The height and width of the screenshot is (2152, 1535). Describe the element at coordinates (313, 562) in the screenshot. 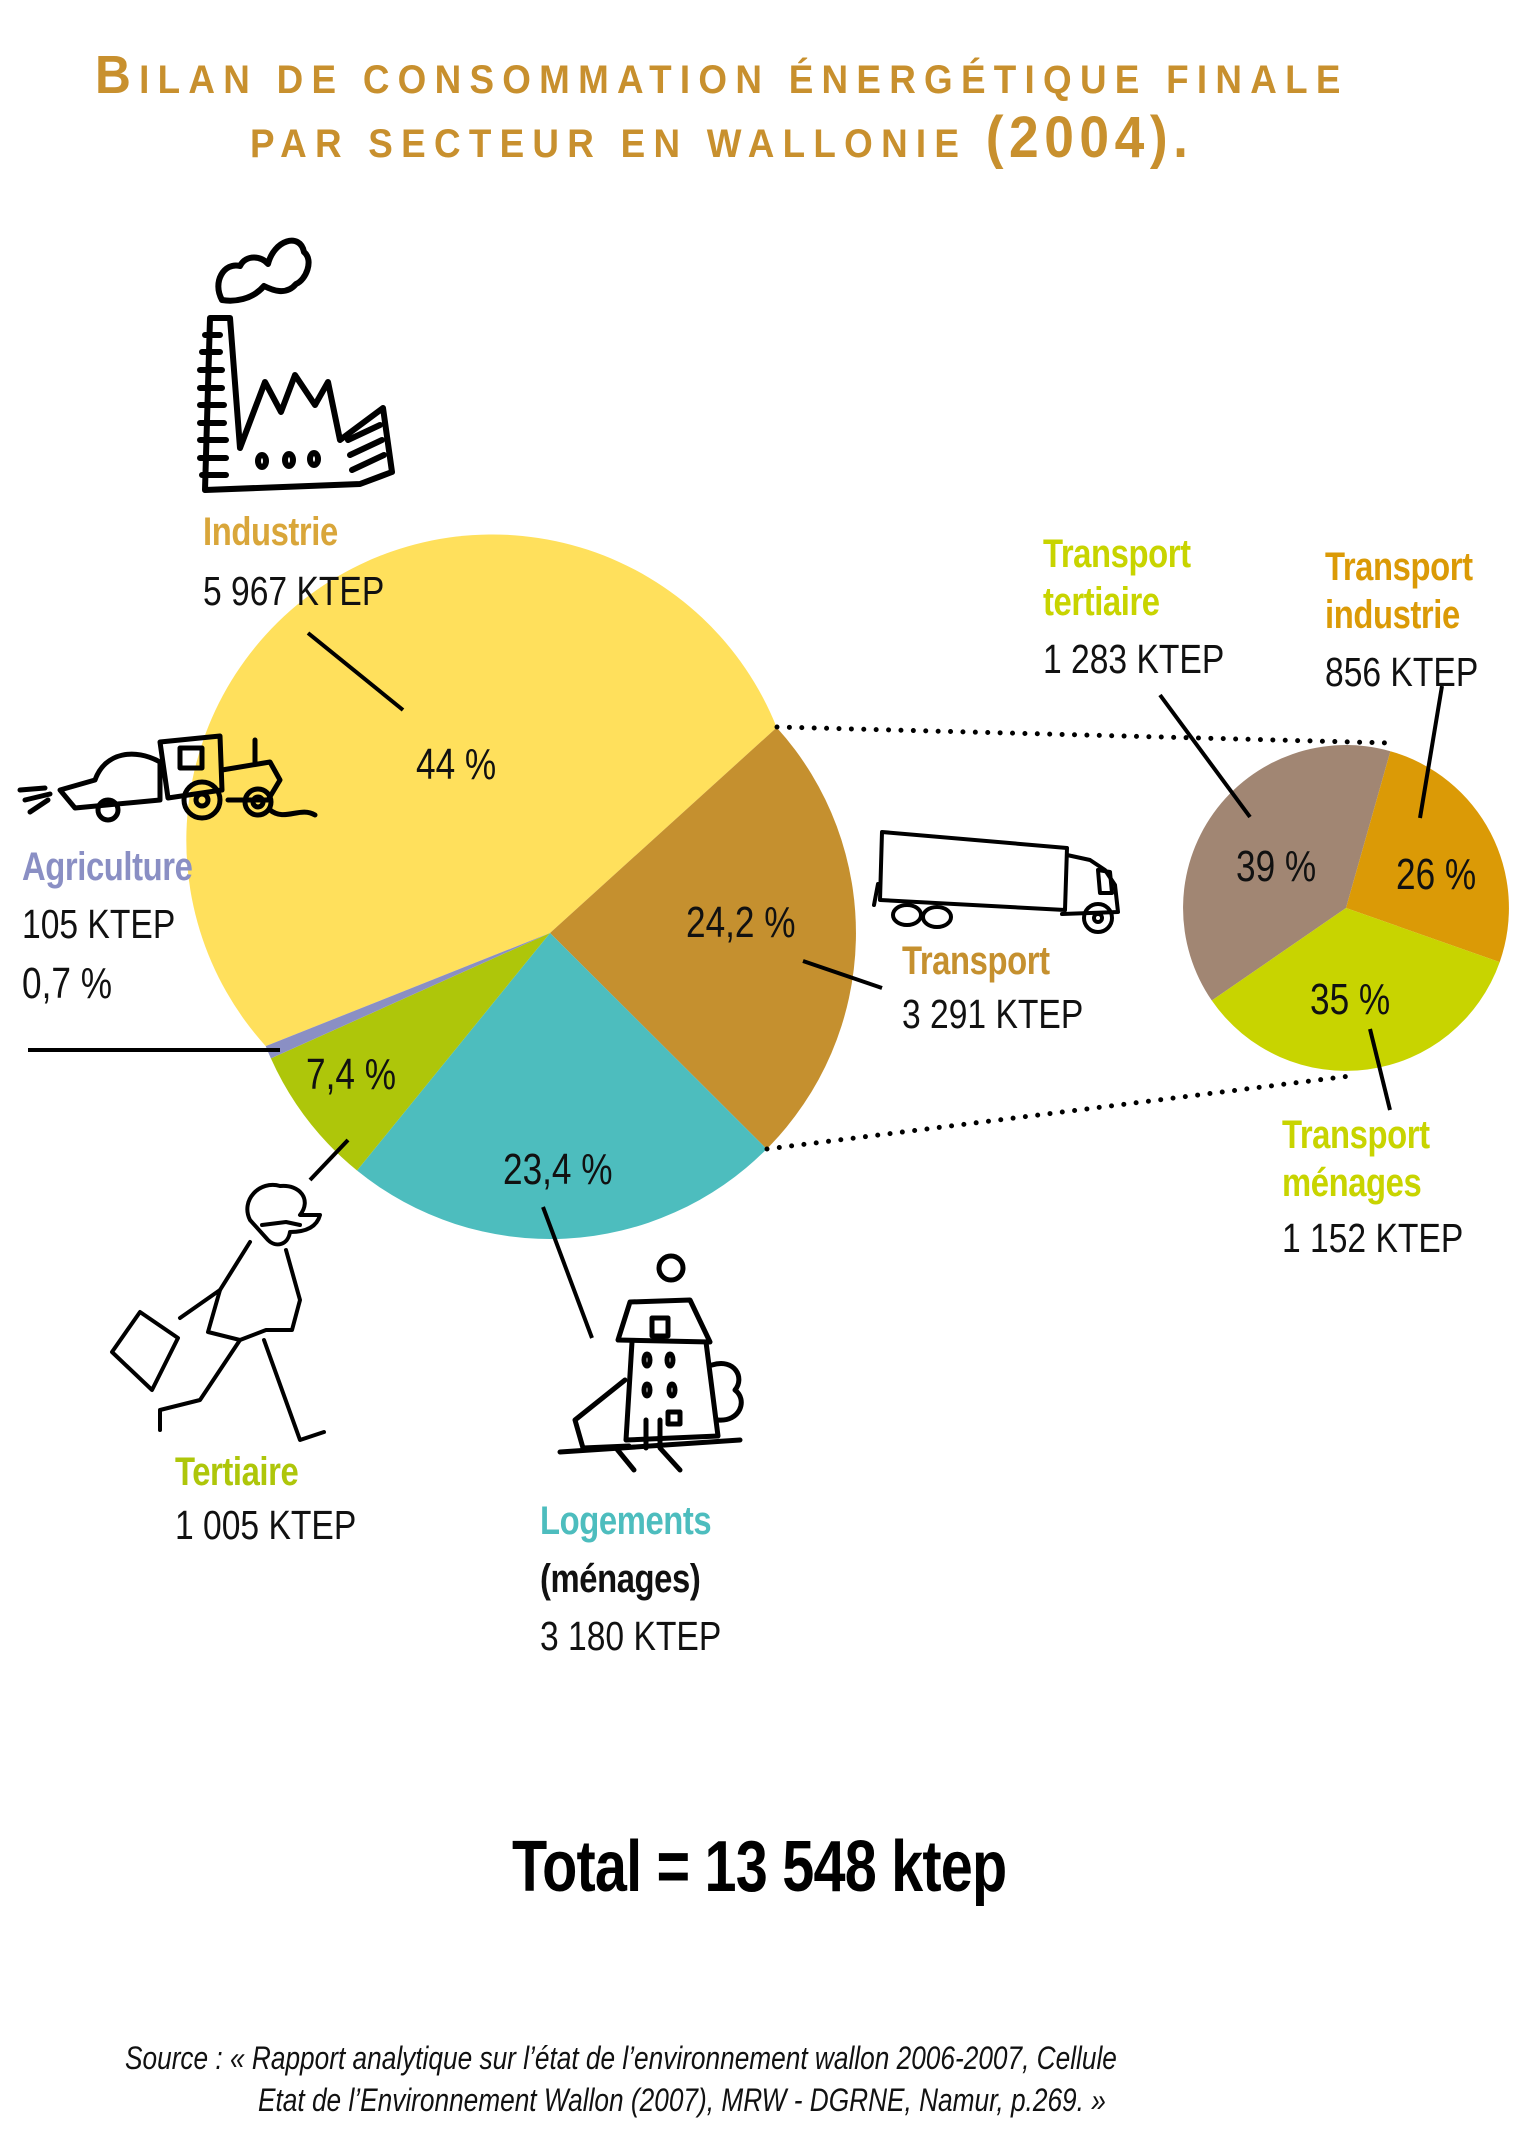

I see `legend-industrie: Industrie 5 967 KTEP` at that location.